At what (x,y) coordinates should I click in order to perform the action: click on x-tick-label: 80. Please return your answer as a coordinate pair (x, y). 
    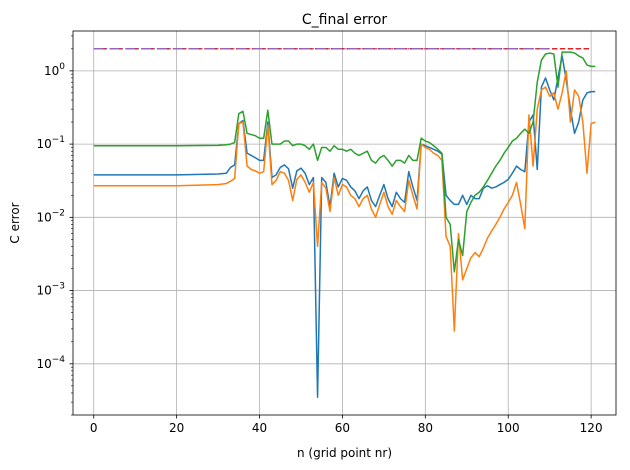
    Looking at the image, I should click on (425, 428).